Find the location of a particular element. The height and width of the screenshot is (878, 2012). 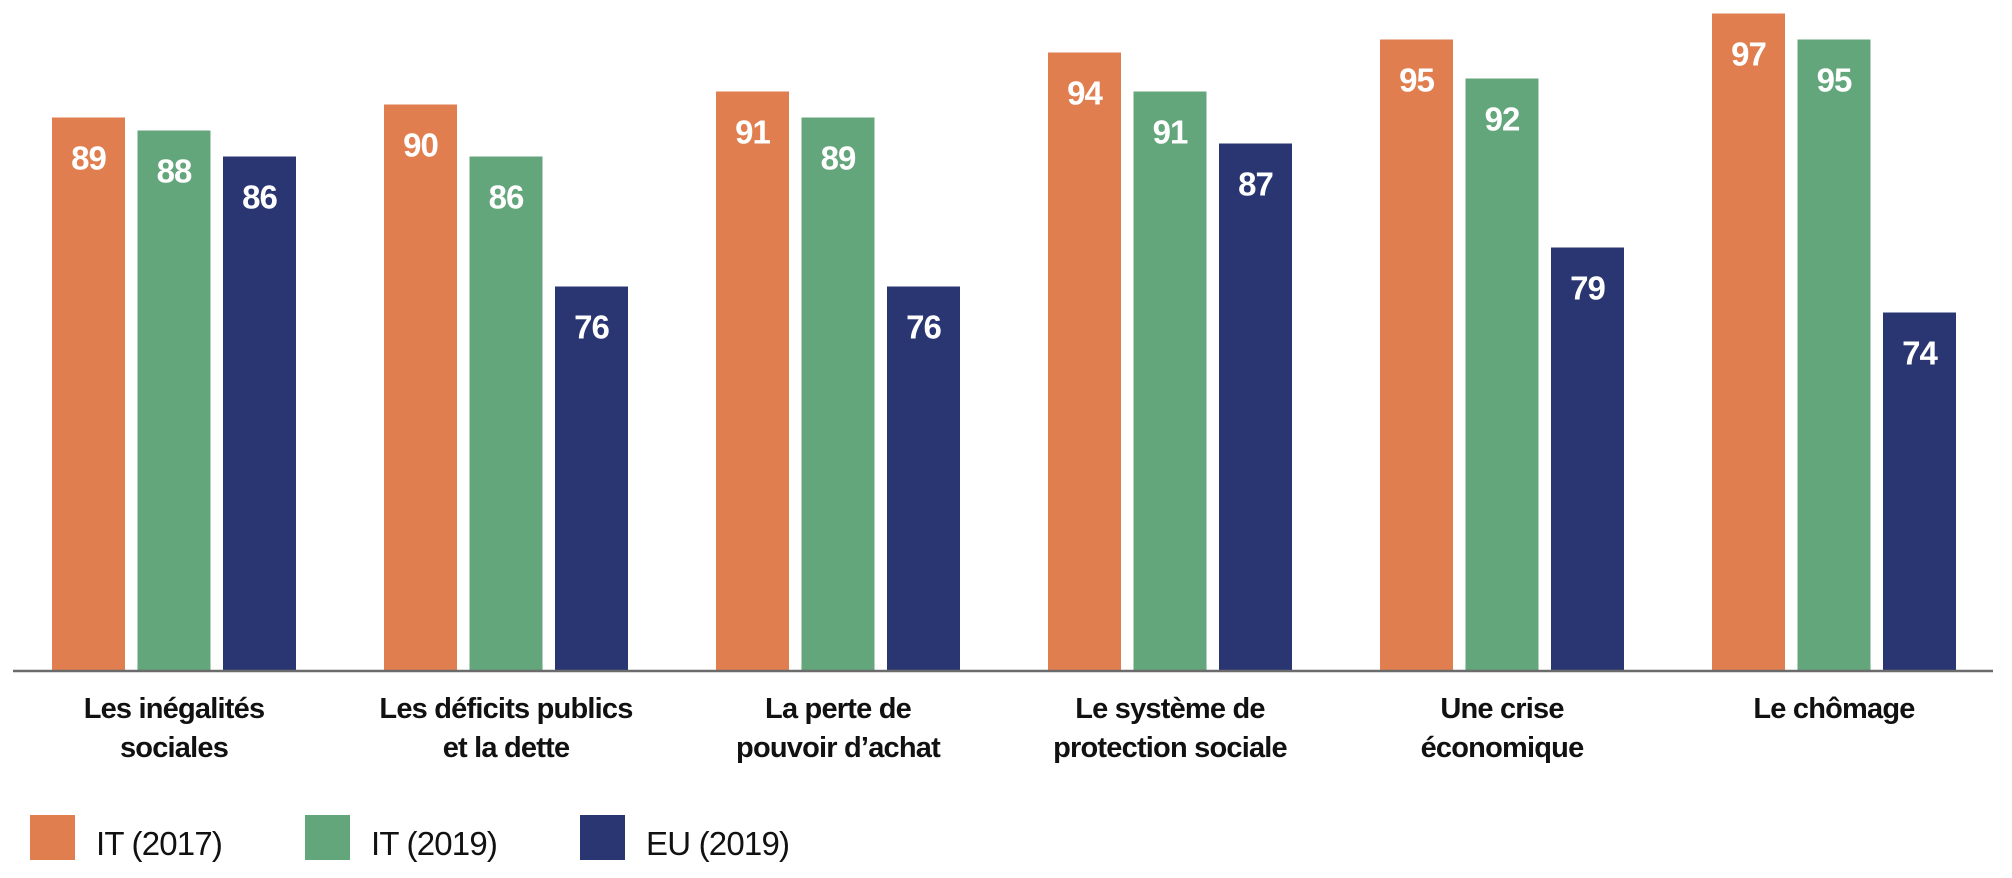

data-label: 94 is located at coordinates (1085, 93).